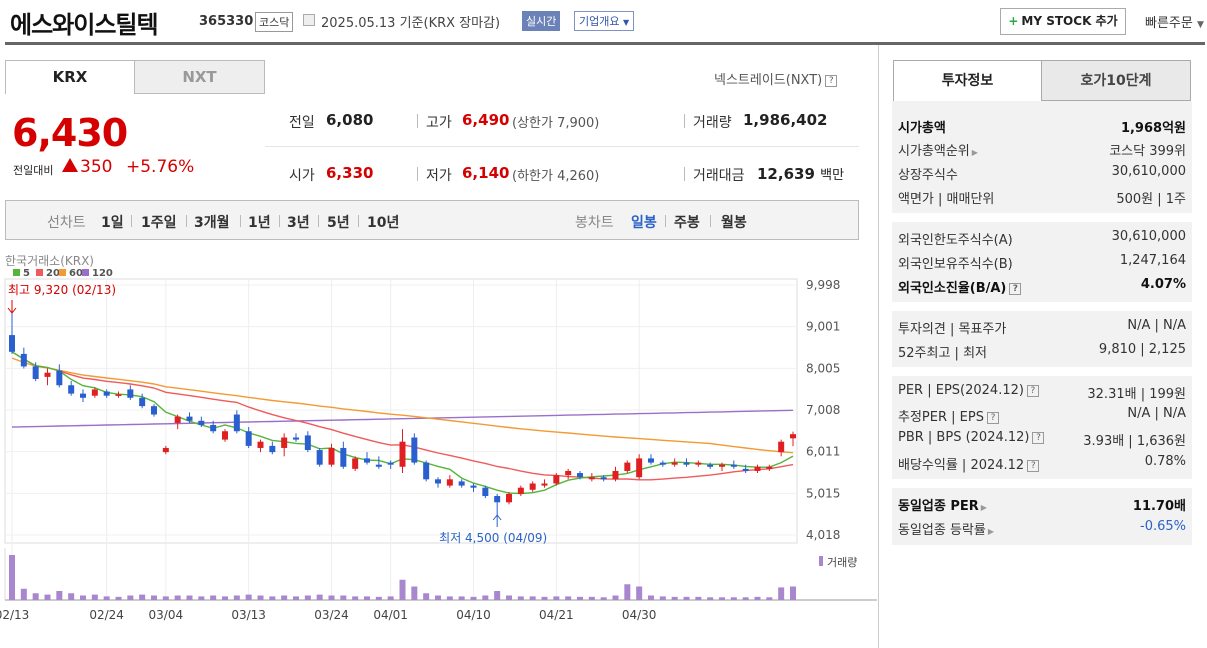 This screenshot has width=1207, height=648. What do you see at coordinates (84, 25) in the screenshot?
I see `stock-name: 에스와이스틸텍` at bounding box center [84, 25].